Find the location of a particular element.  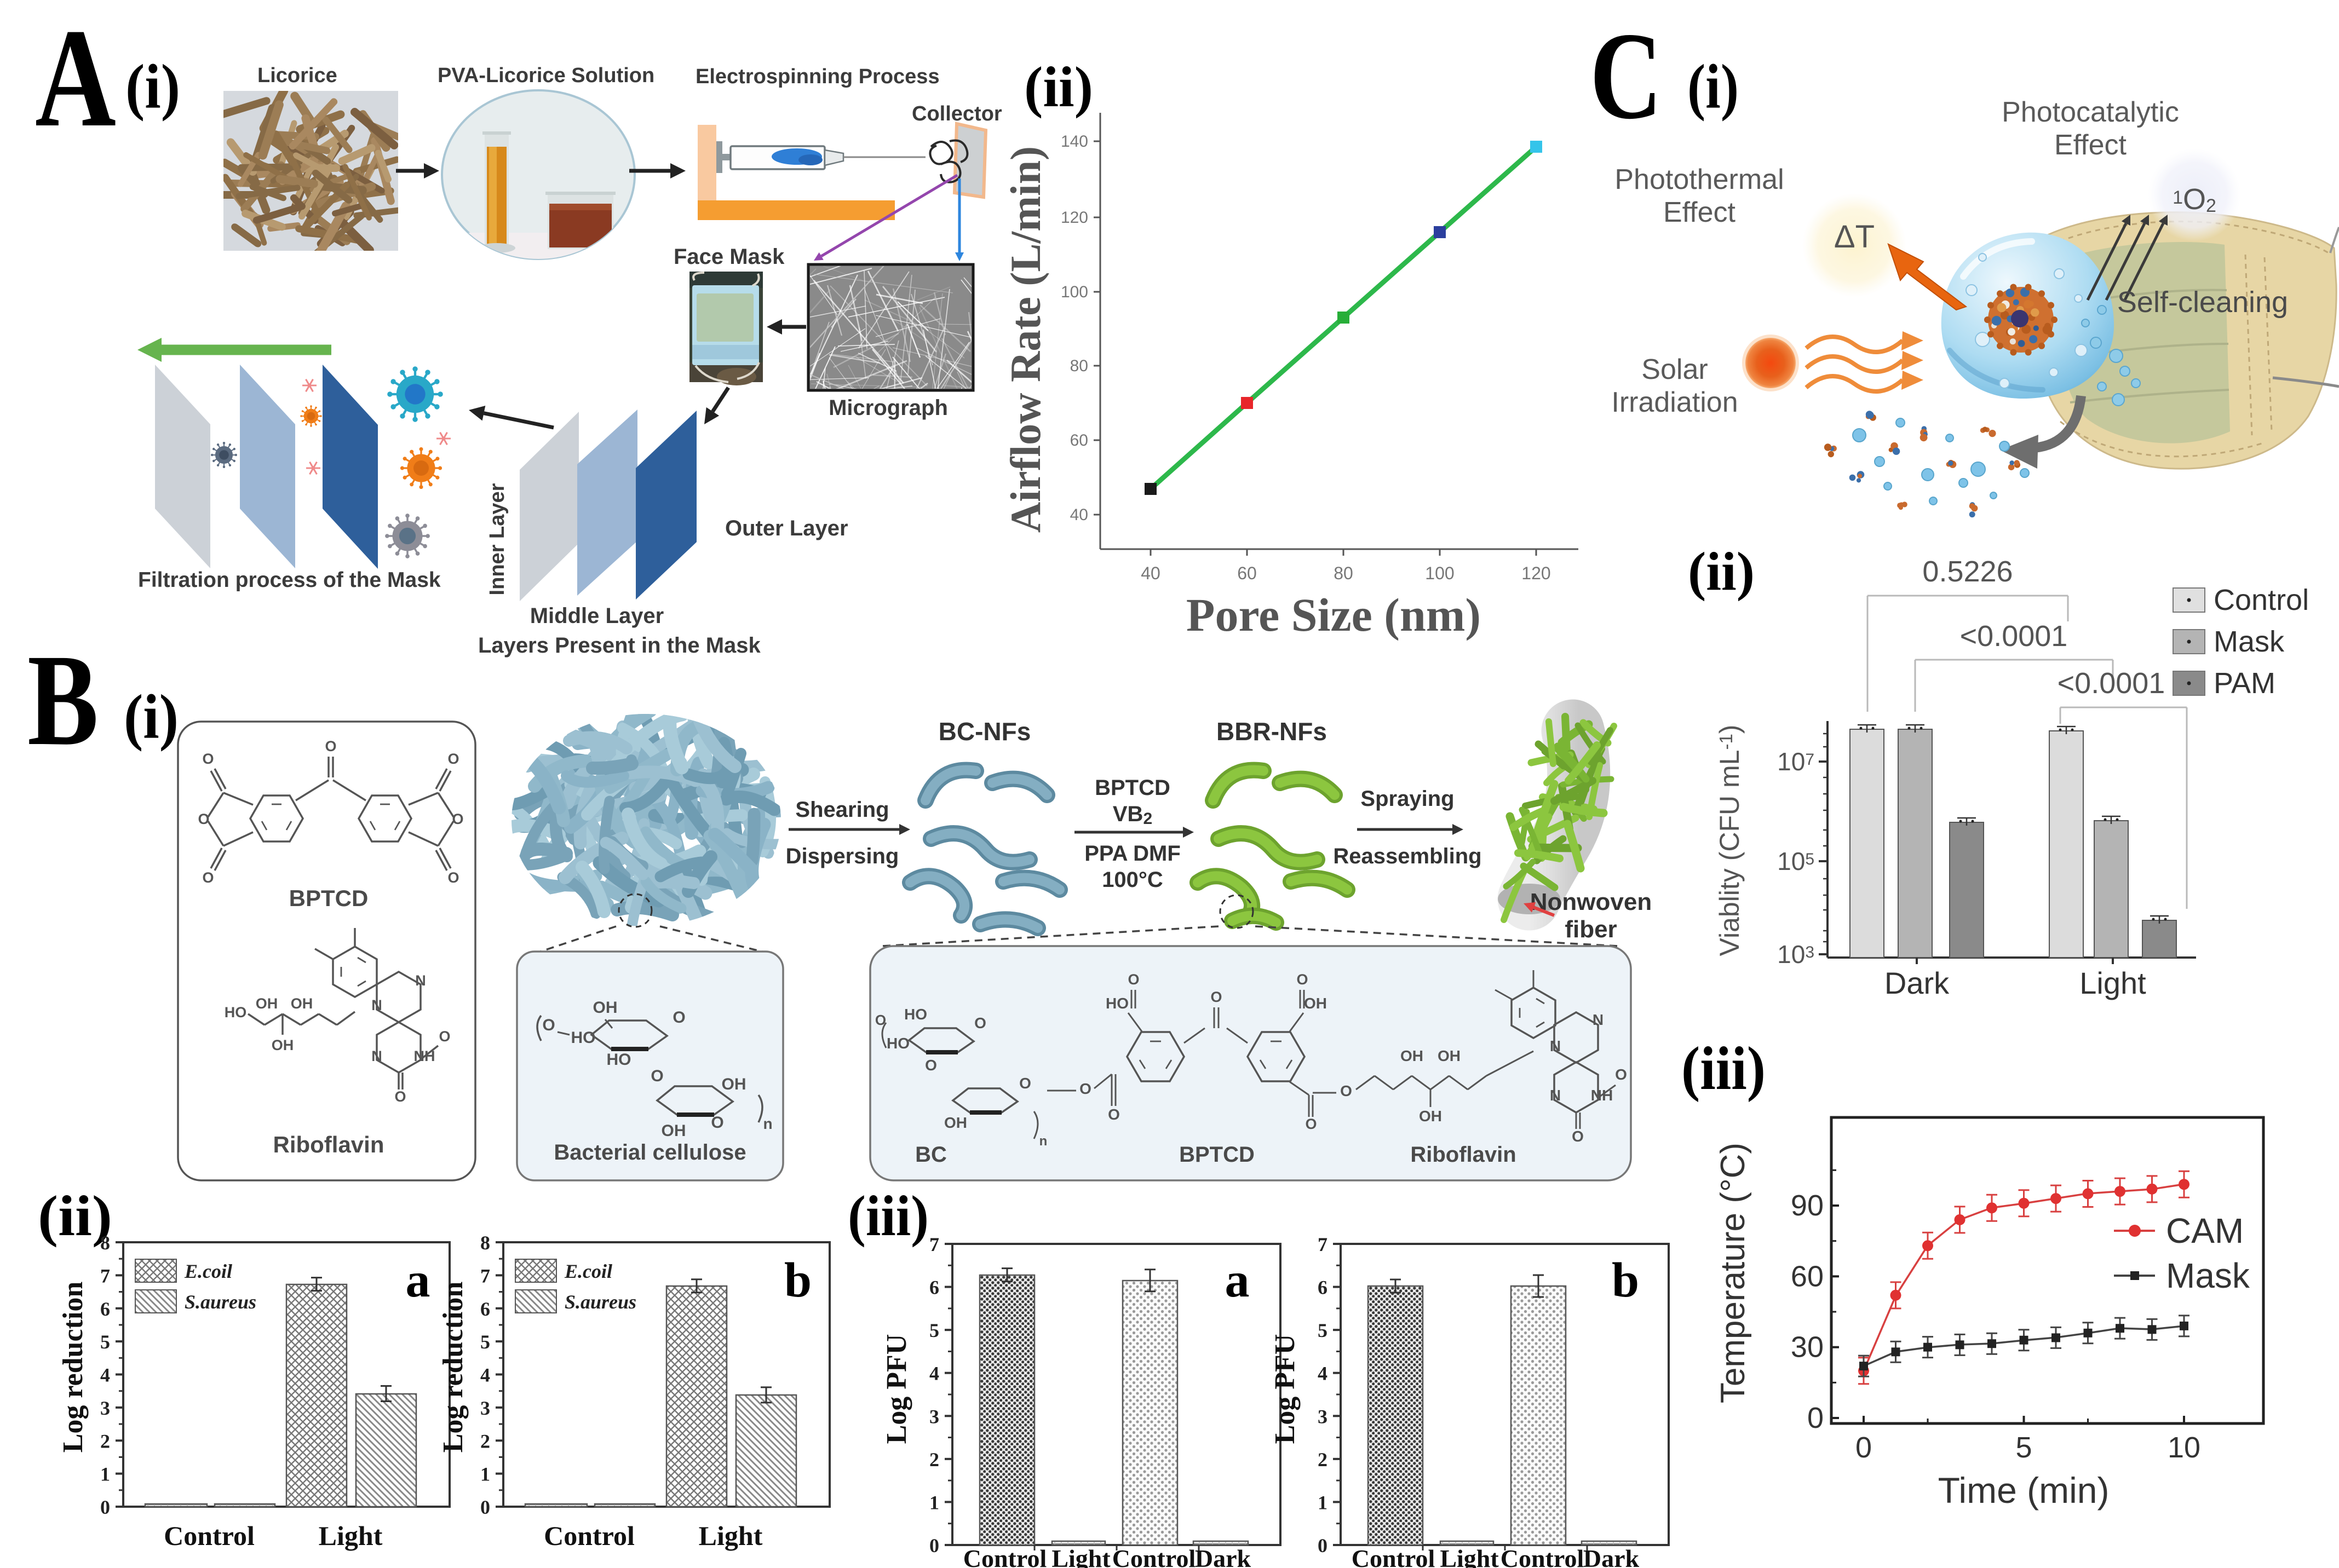

svg-text: Photocatalytic is located at coordinates (2090, 112).